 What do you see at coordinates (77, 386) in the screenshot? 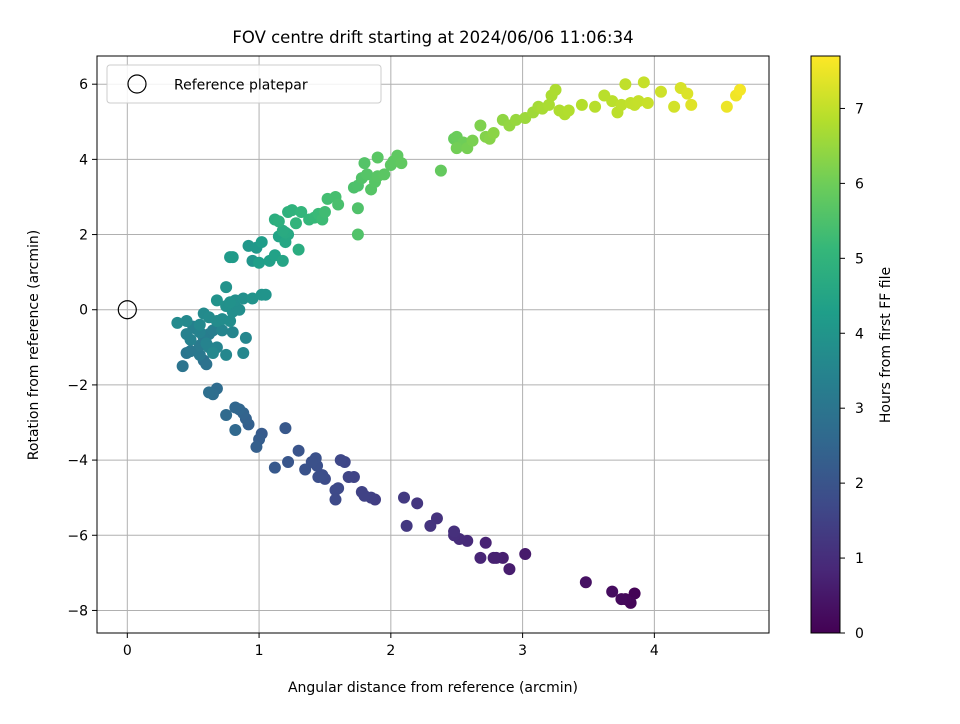
I see `y-tick-label: −2` at bounding box center [77, 386].